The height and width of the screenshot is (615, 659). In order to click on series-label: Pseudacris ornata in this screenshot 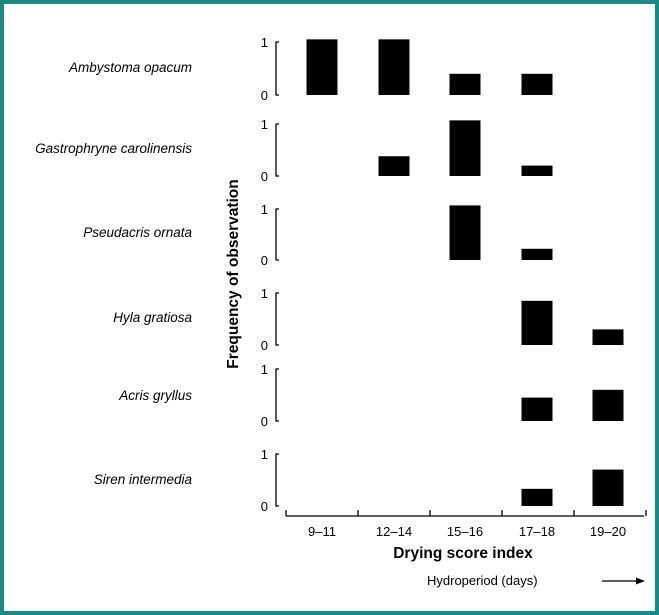, I will do `click(137, 232)`.